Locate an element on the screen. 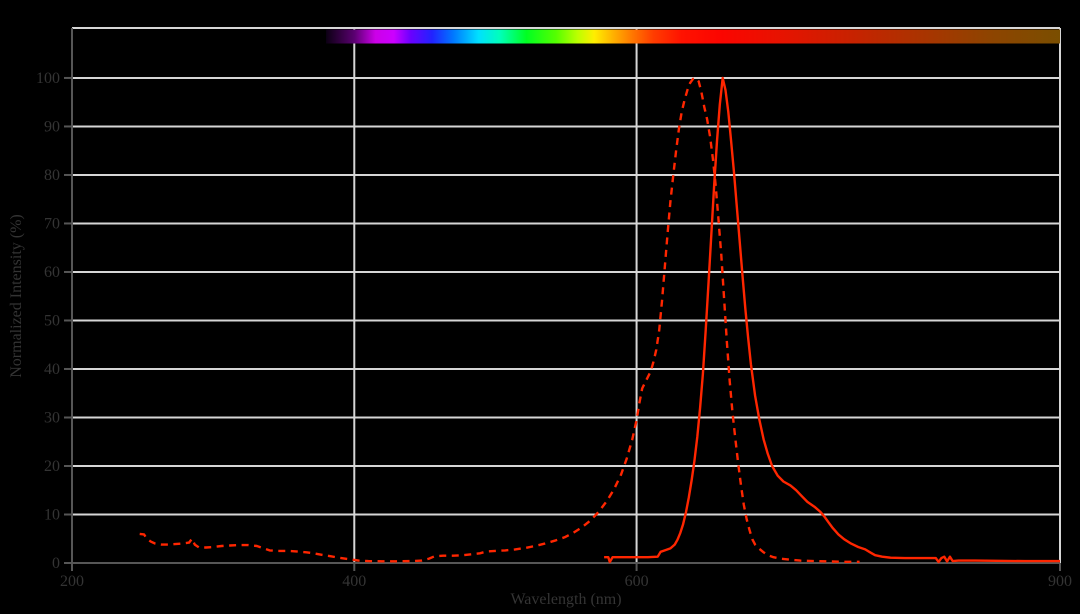 Image resolution: width=1080 pixels, height=614 pixels. y-tick-label: 100 is located at coordinates (48, 78).